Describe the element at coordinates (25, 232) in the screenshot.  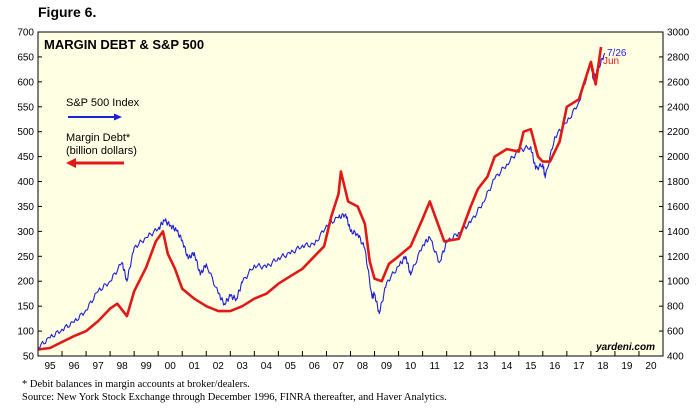
I see `left-tick-label: 300` at that location.